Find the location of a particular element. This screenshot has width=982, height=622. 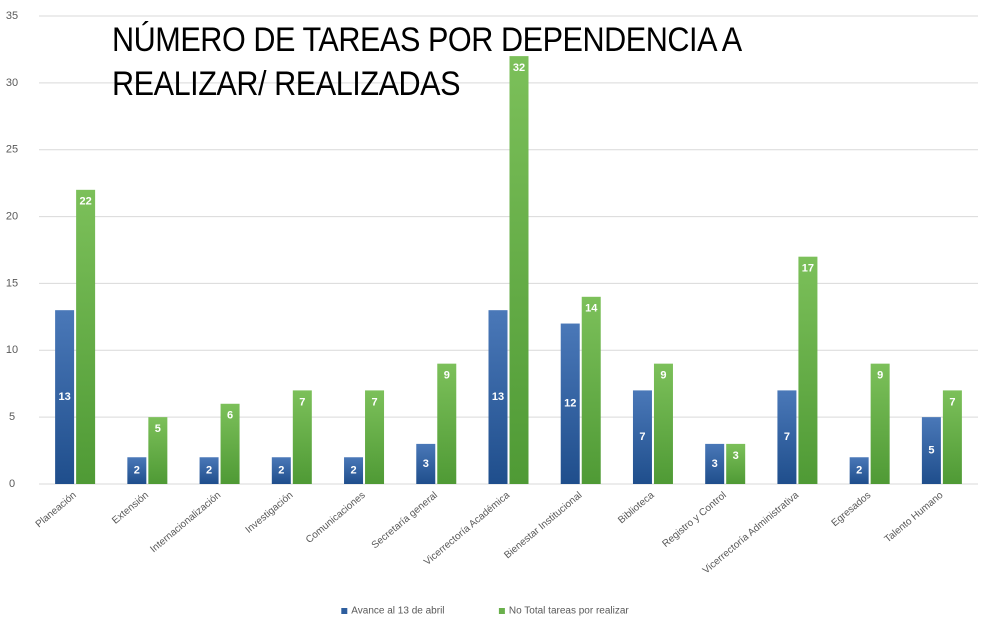

x-tick-label: Talento Humano is located at coordinates (914, 518).